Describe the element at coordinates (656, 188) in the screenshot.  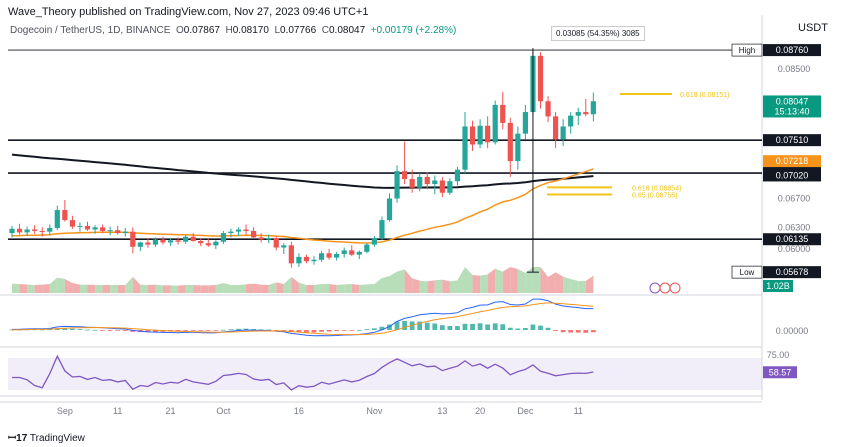
I see `fib-label: 0.618 (0.06854)` at that location.